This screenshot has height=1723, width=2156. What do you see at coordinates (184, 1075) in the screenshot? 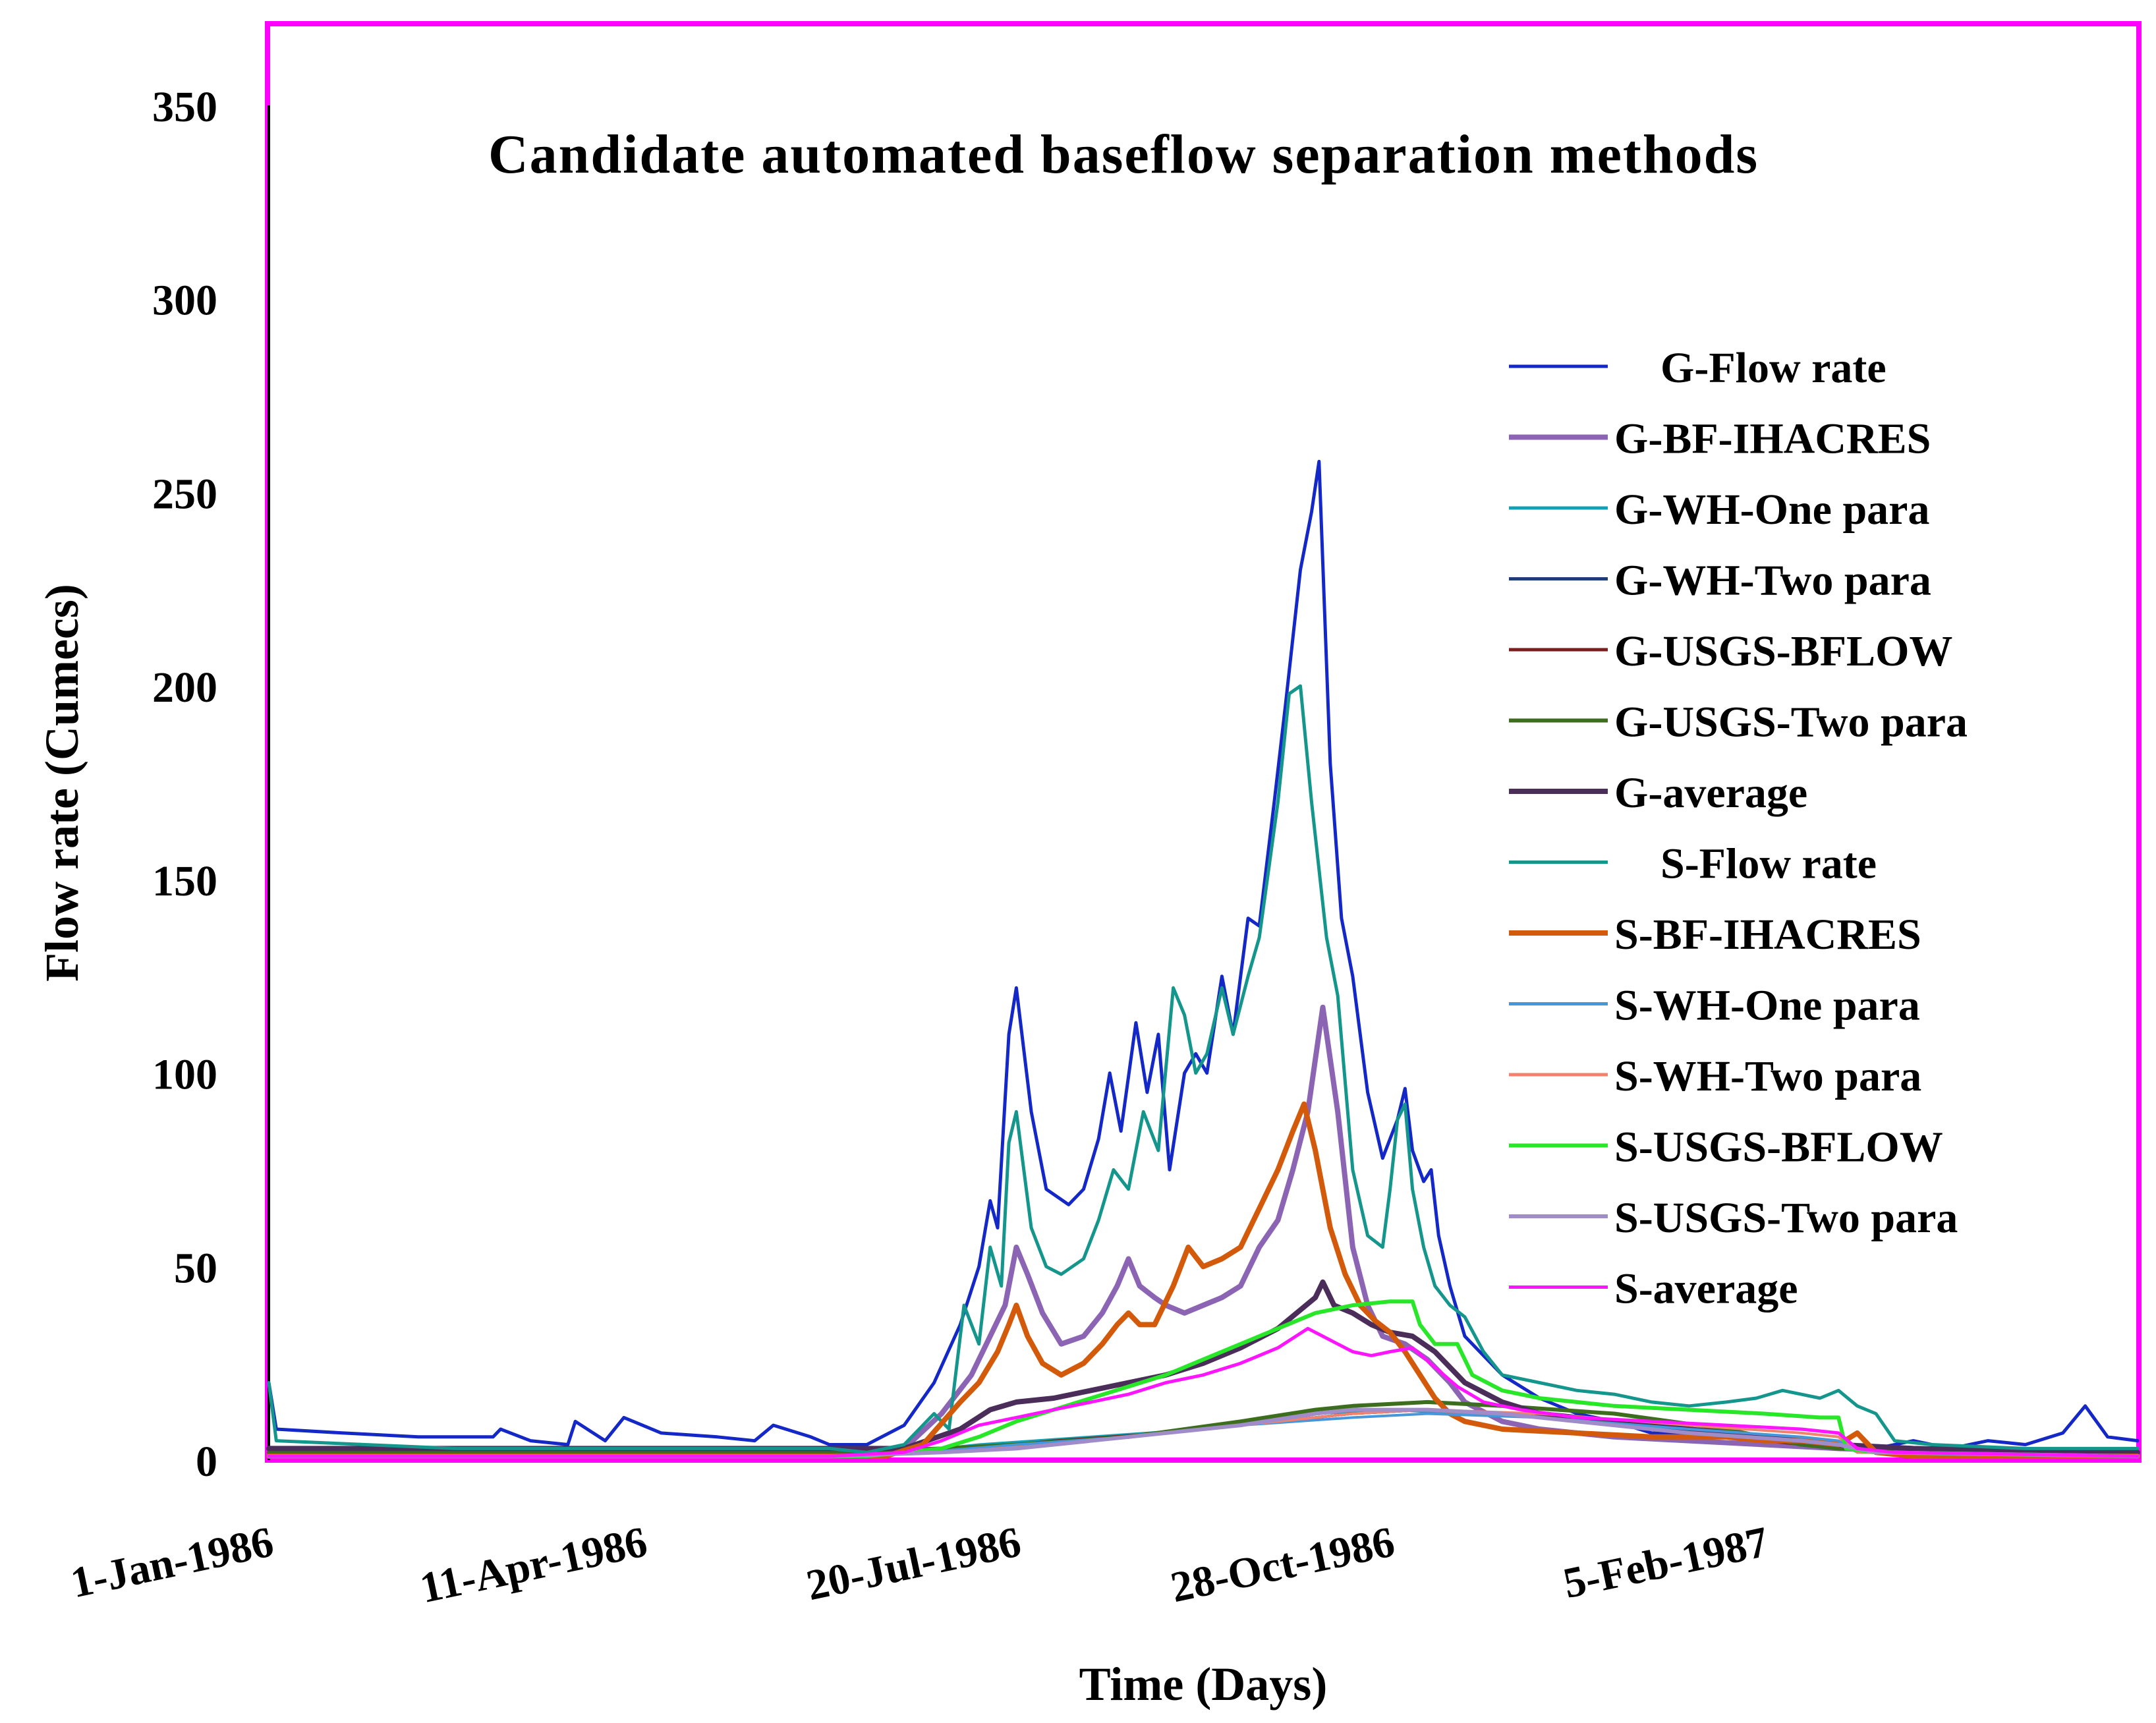
I see `y-tick-label: 100` at bounding box center [184, 1075].